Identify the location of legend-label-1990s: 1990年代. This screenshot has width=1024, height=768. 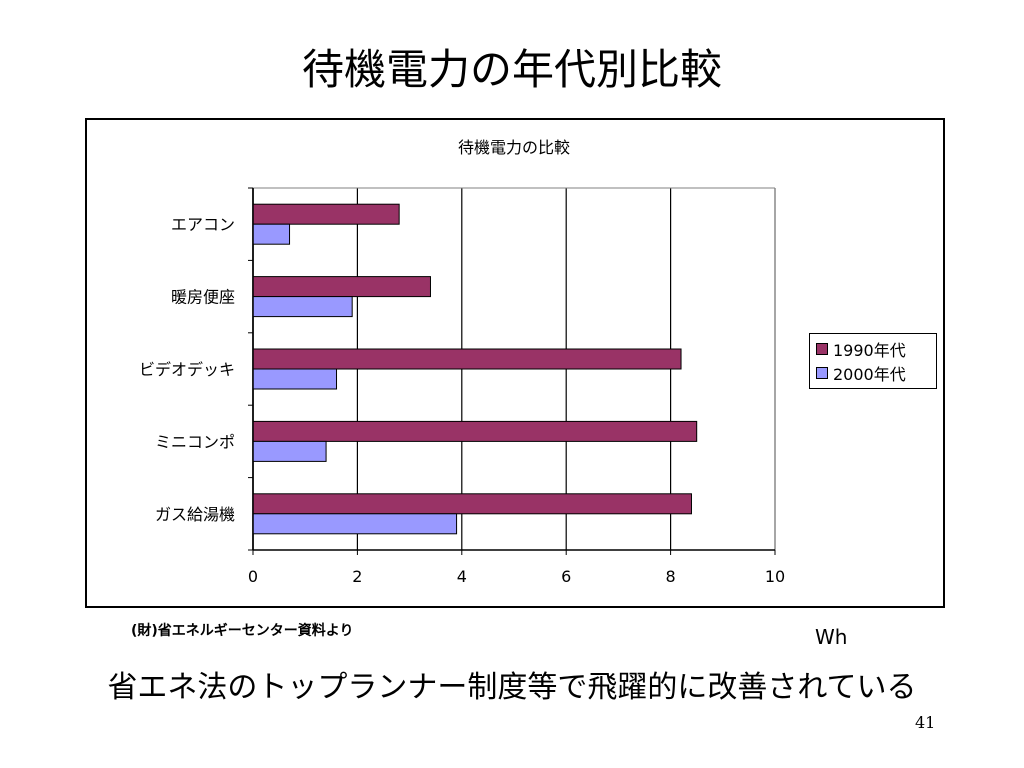
(869, 350).